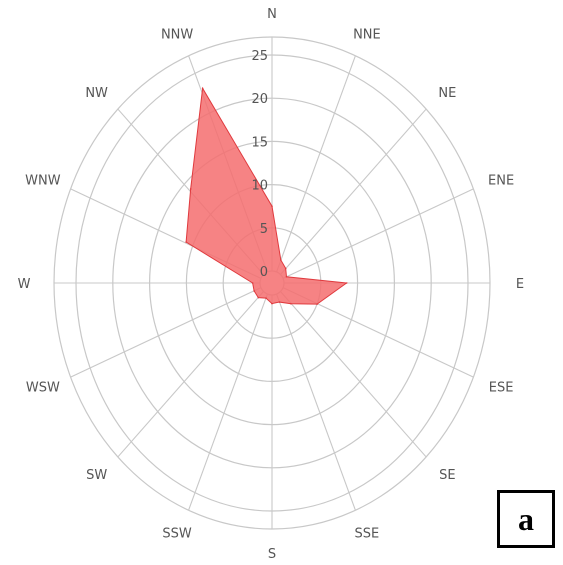 The height and width of the screenshot is (565, 563). I want to click on spoke-ene, so click(378, 233).